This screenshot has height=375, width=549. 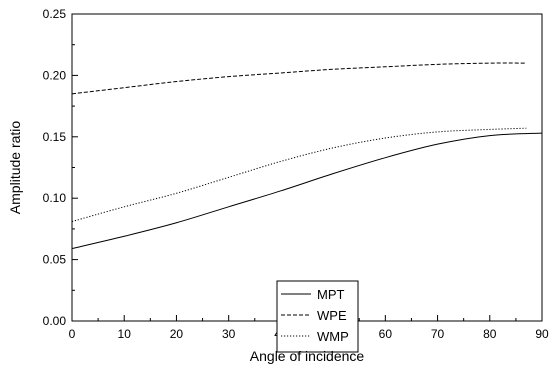 What do you see at coordinates (307, 356) in the screenshot?
I see `x-axis-title: Angle of incidence` at bounding box center [307, 356].